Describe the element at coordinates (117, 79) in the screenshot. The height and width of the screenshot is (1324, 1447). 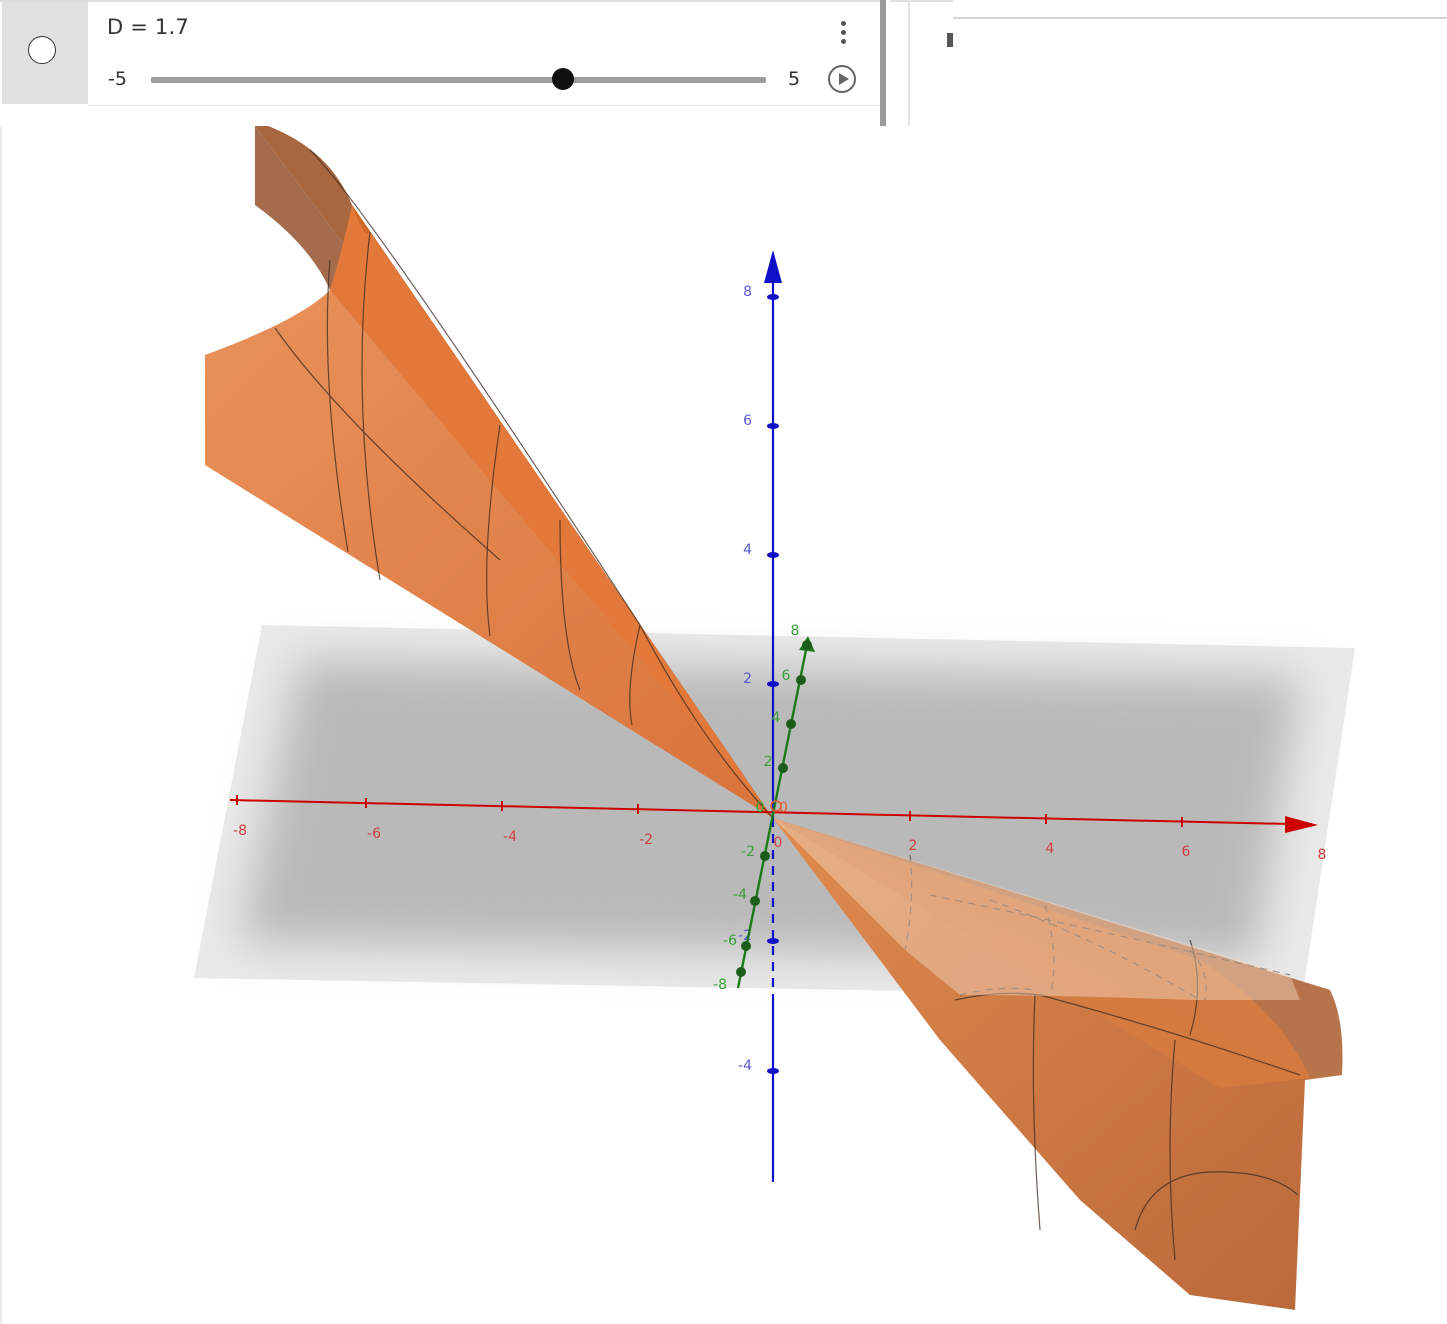
I see `slider-min-label: -5` at that location.